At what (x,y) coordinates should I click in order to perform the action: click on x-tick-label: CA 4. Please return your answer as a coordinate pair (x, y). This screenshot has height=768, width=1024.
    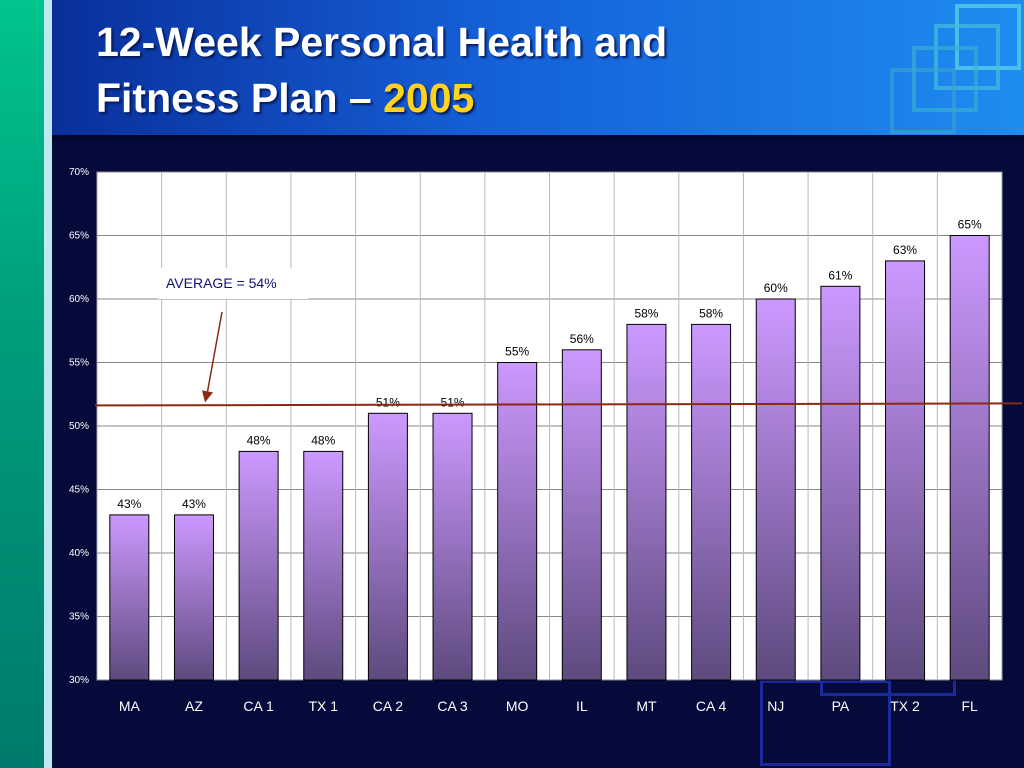
    Looking at the image, I should click on (711, 706).